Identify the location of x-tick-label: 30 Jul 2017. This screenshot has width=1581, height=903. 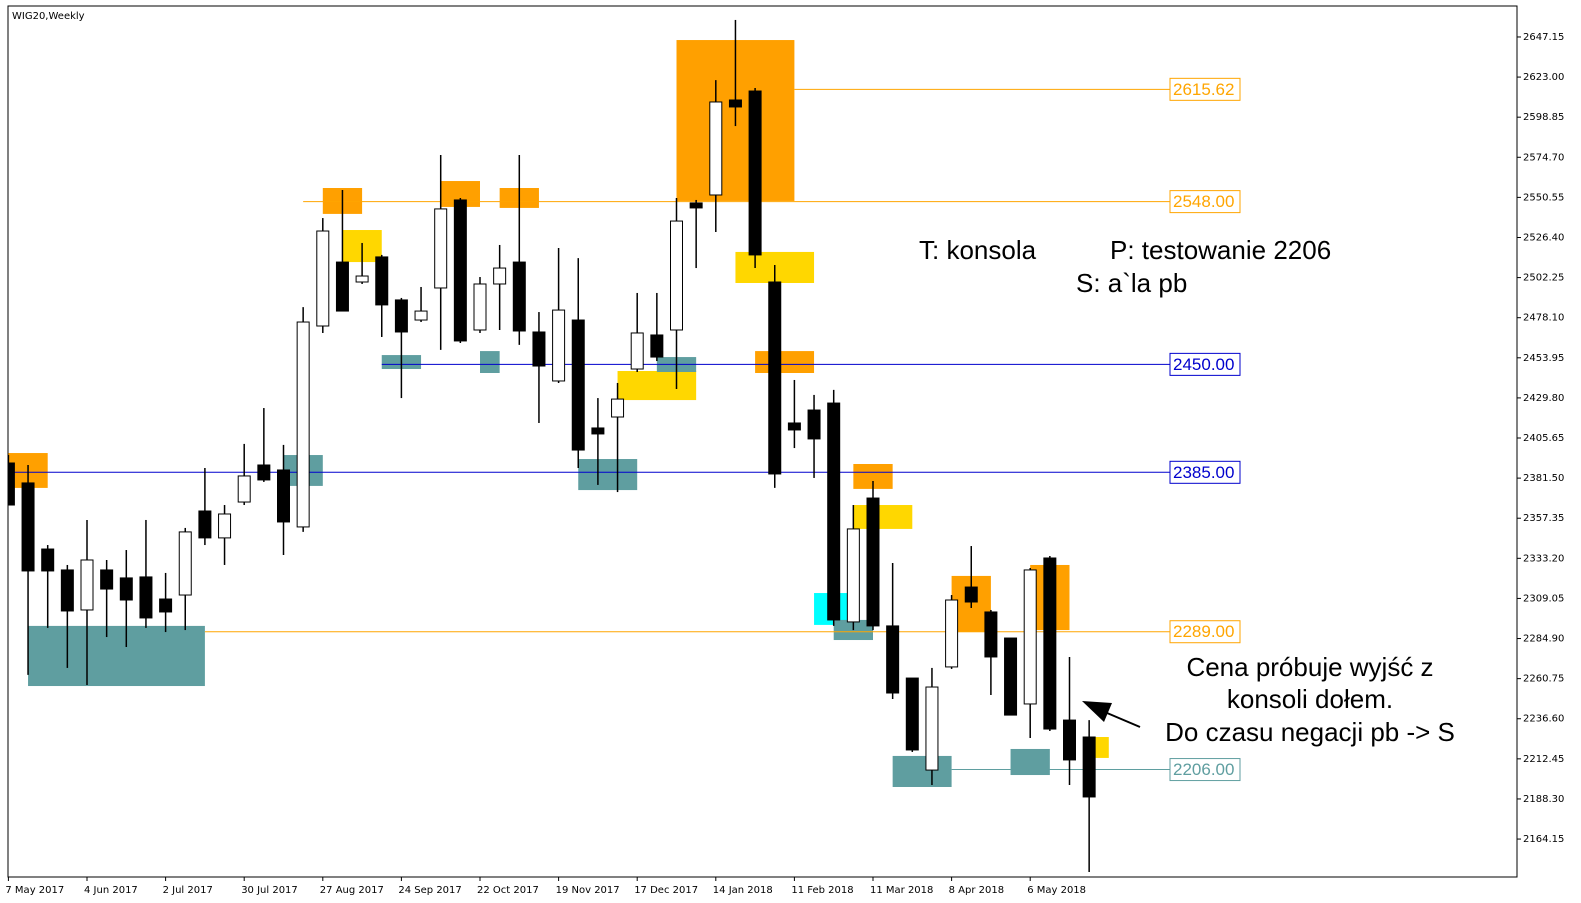
(269, 890).